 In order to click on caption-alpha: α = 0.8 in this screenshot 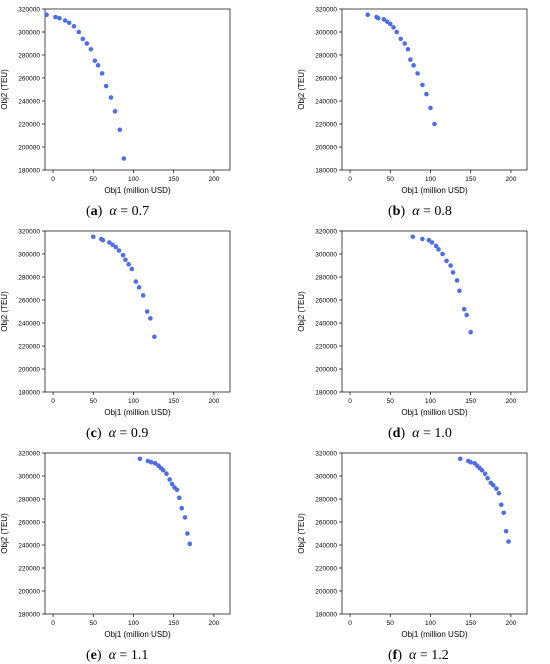, I will do `click(432, 211)`.